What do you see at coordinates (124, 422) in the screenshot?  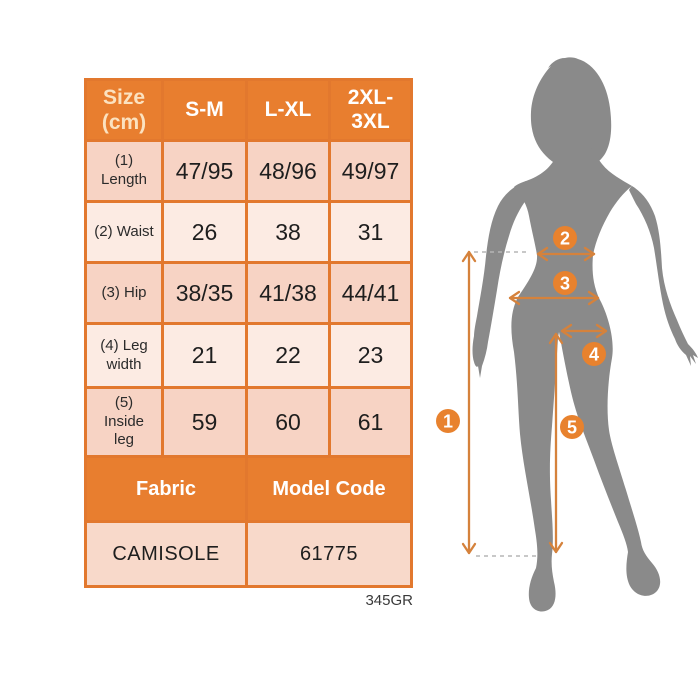 I see `row-label-inside-leg: (5) Inside leg` at bounding box center [124, 422].